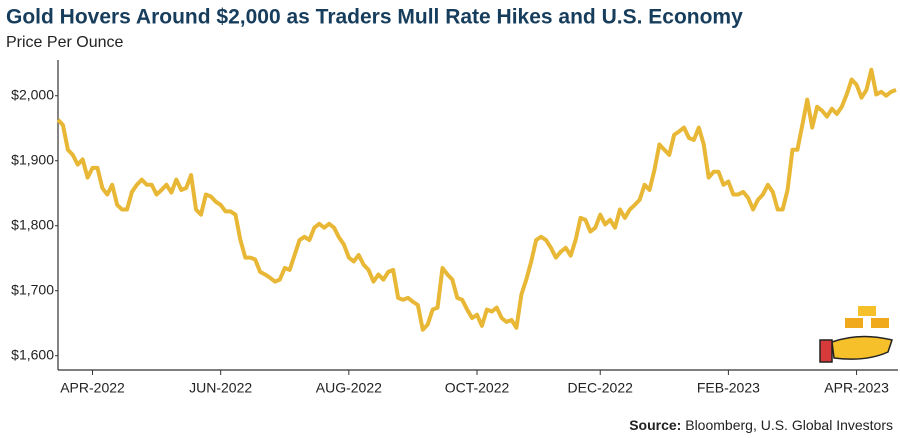  What do you see at coordinates (220, 388) in the screenshot?
I see `x-tick-label: JUN-2022` at bounding box center [220, 388].